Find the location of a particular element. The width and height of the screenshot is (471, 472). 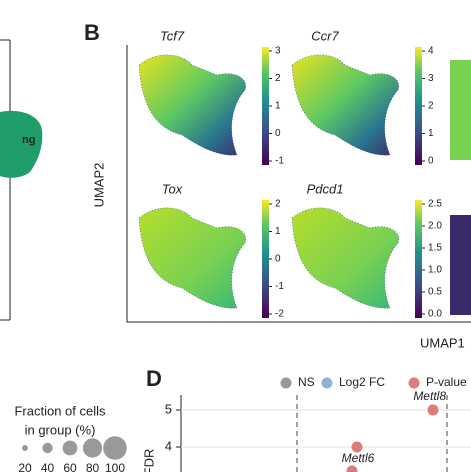

y-tick-label: 5 is located at coordinates (168, 408).